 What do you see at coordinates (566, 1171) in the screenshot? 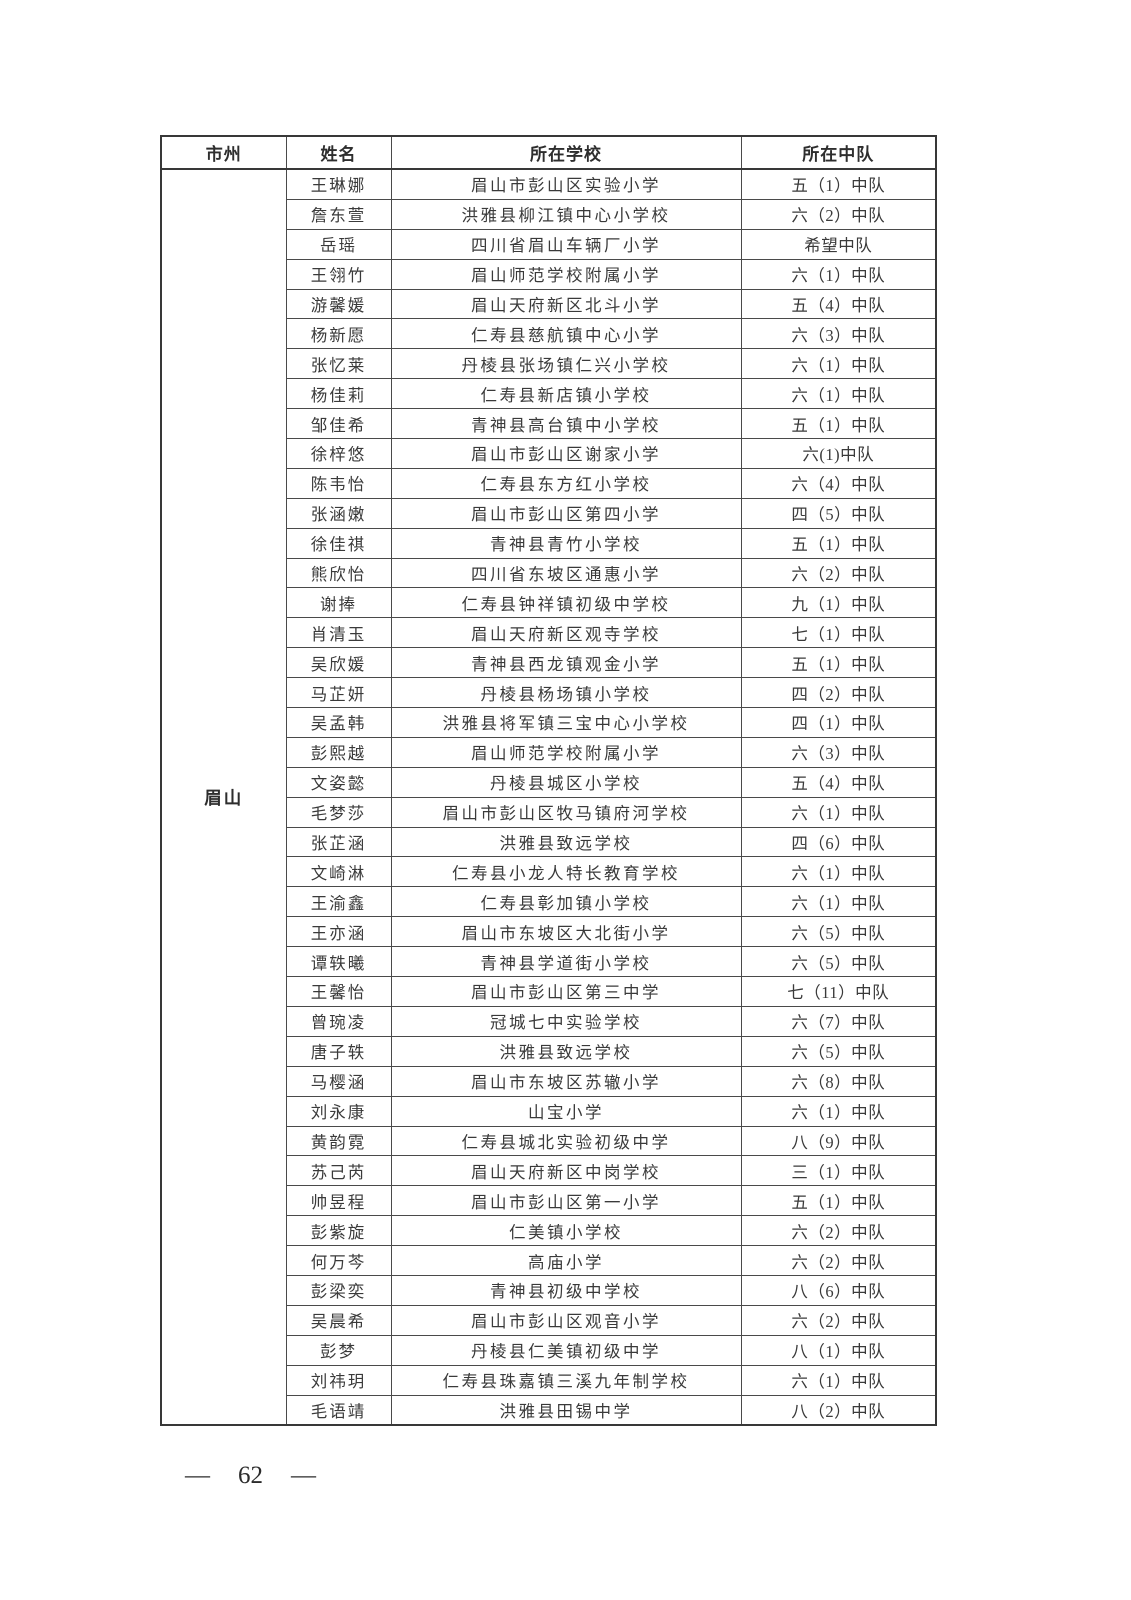
I see `school-cell: 眉山天府新区中岗学校` at bounding box center [566, 1171].